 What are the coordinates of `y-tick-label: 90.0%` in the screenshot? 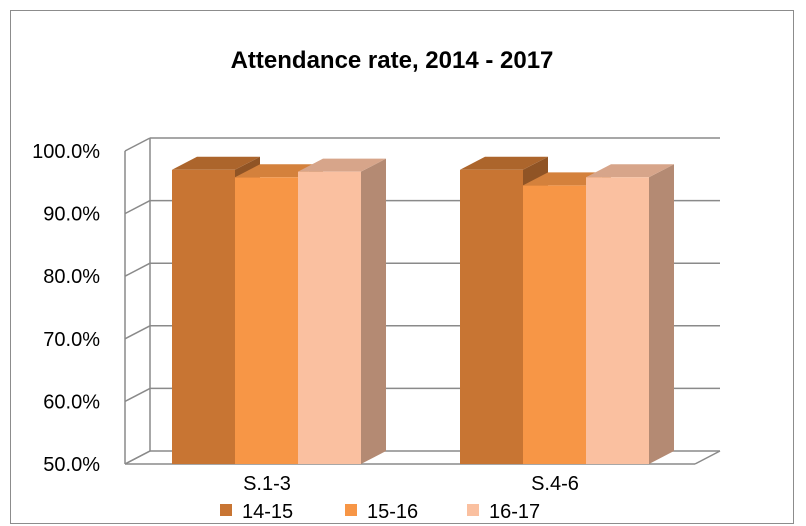 It's located at (71, 215).